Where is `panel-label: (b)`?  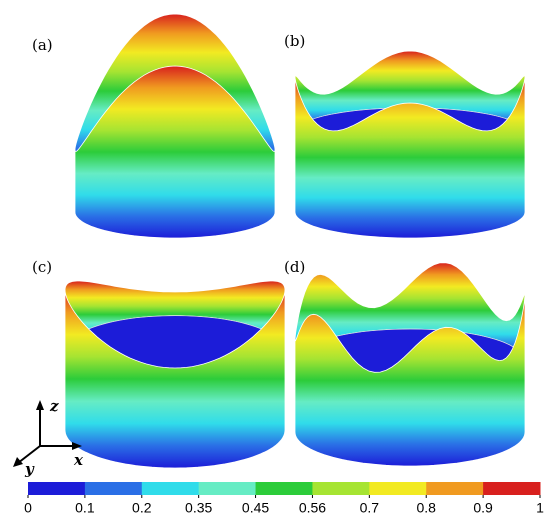
panel-label: (b) is located at coordinates (294, 41).